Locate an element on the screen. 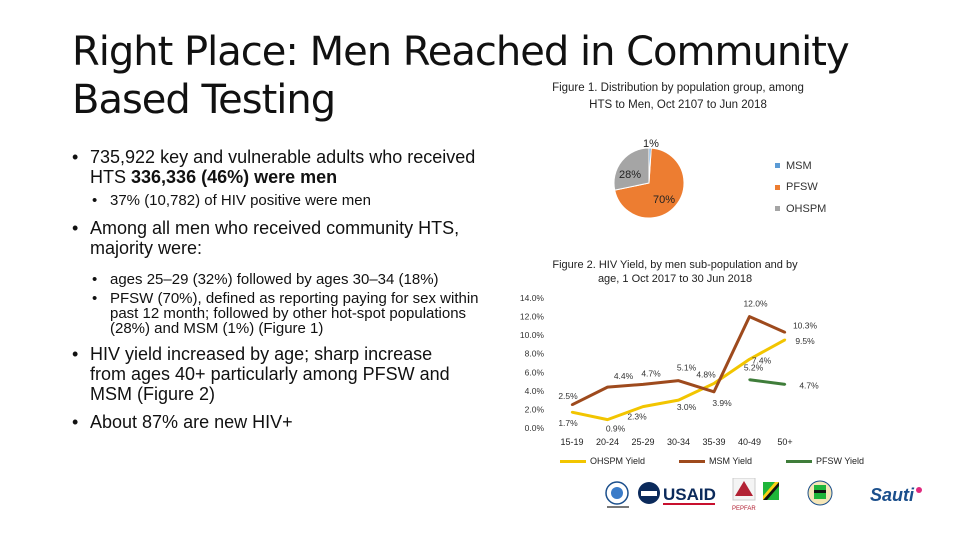 The width and height of the screenshot is (960, 540). sauti-logo: Sauti is located at coordinates (896, 495).